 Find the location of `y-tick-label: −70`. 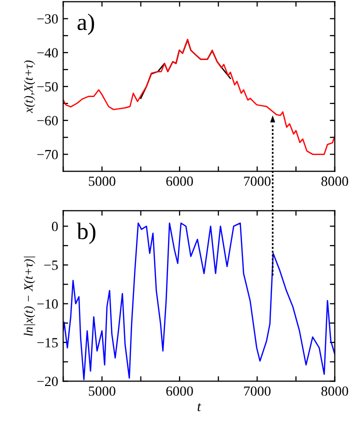

y-tick-label: −70 is located at coordinates (47, 155).